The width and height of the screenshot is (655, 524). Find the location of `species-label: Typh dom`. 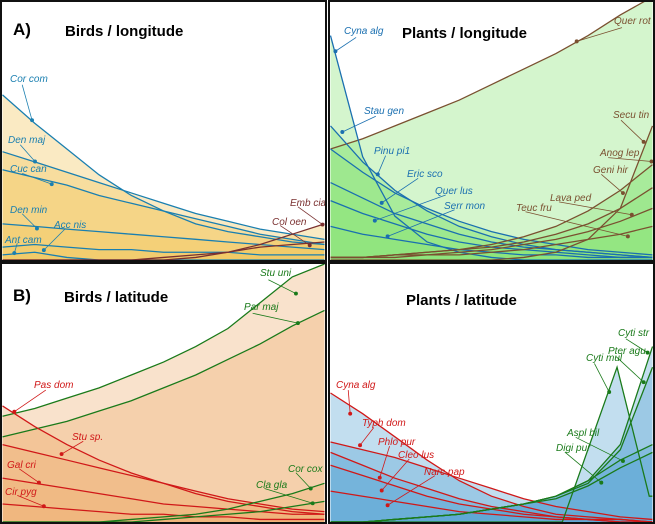

species-label: Typh dom is located at coordinates (384, 423).